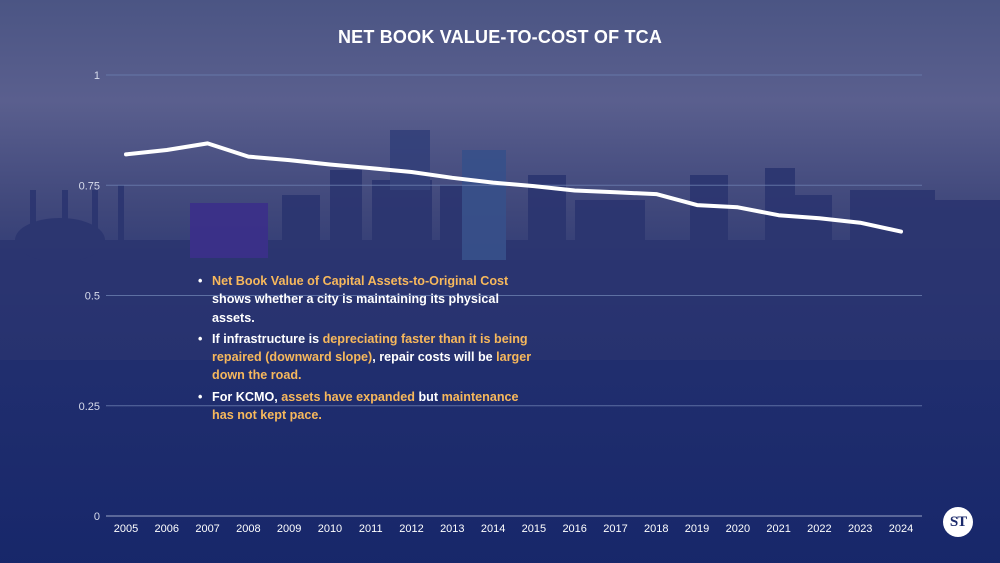  Describe the element at coordinates (860, 529) in the screenshot. I see `x-tick-label: 2023` at that location.